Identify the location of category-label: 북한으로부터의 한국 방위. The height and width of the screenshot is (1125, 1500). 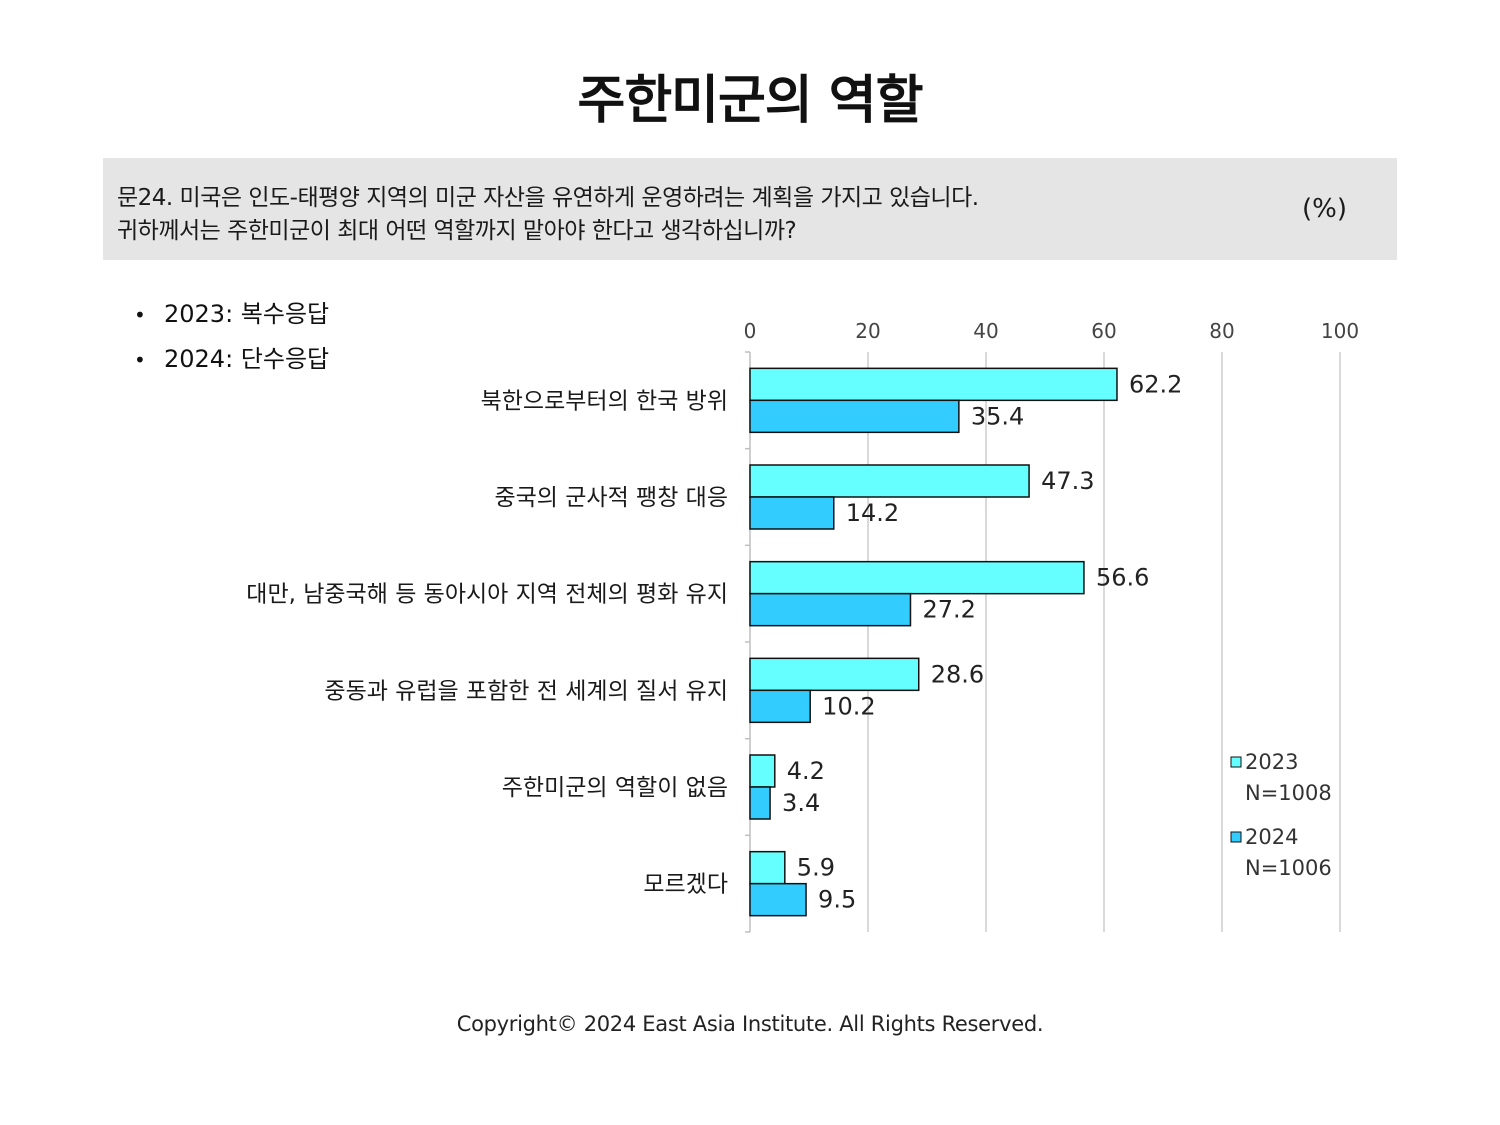
(604, 401).